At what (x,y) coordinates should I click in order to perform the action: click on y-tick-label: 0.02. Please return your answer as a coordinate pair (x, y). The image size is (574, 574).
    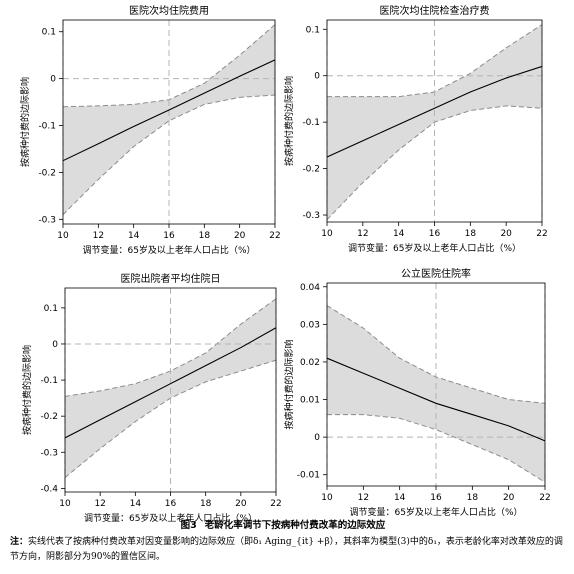
    Looking at the image, I should click on (310, 363).